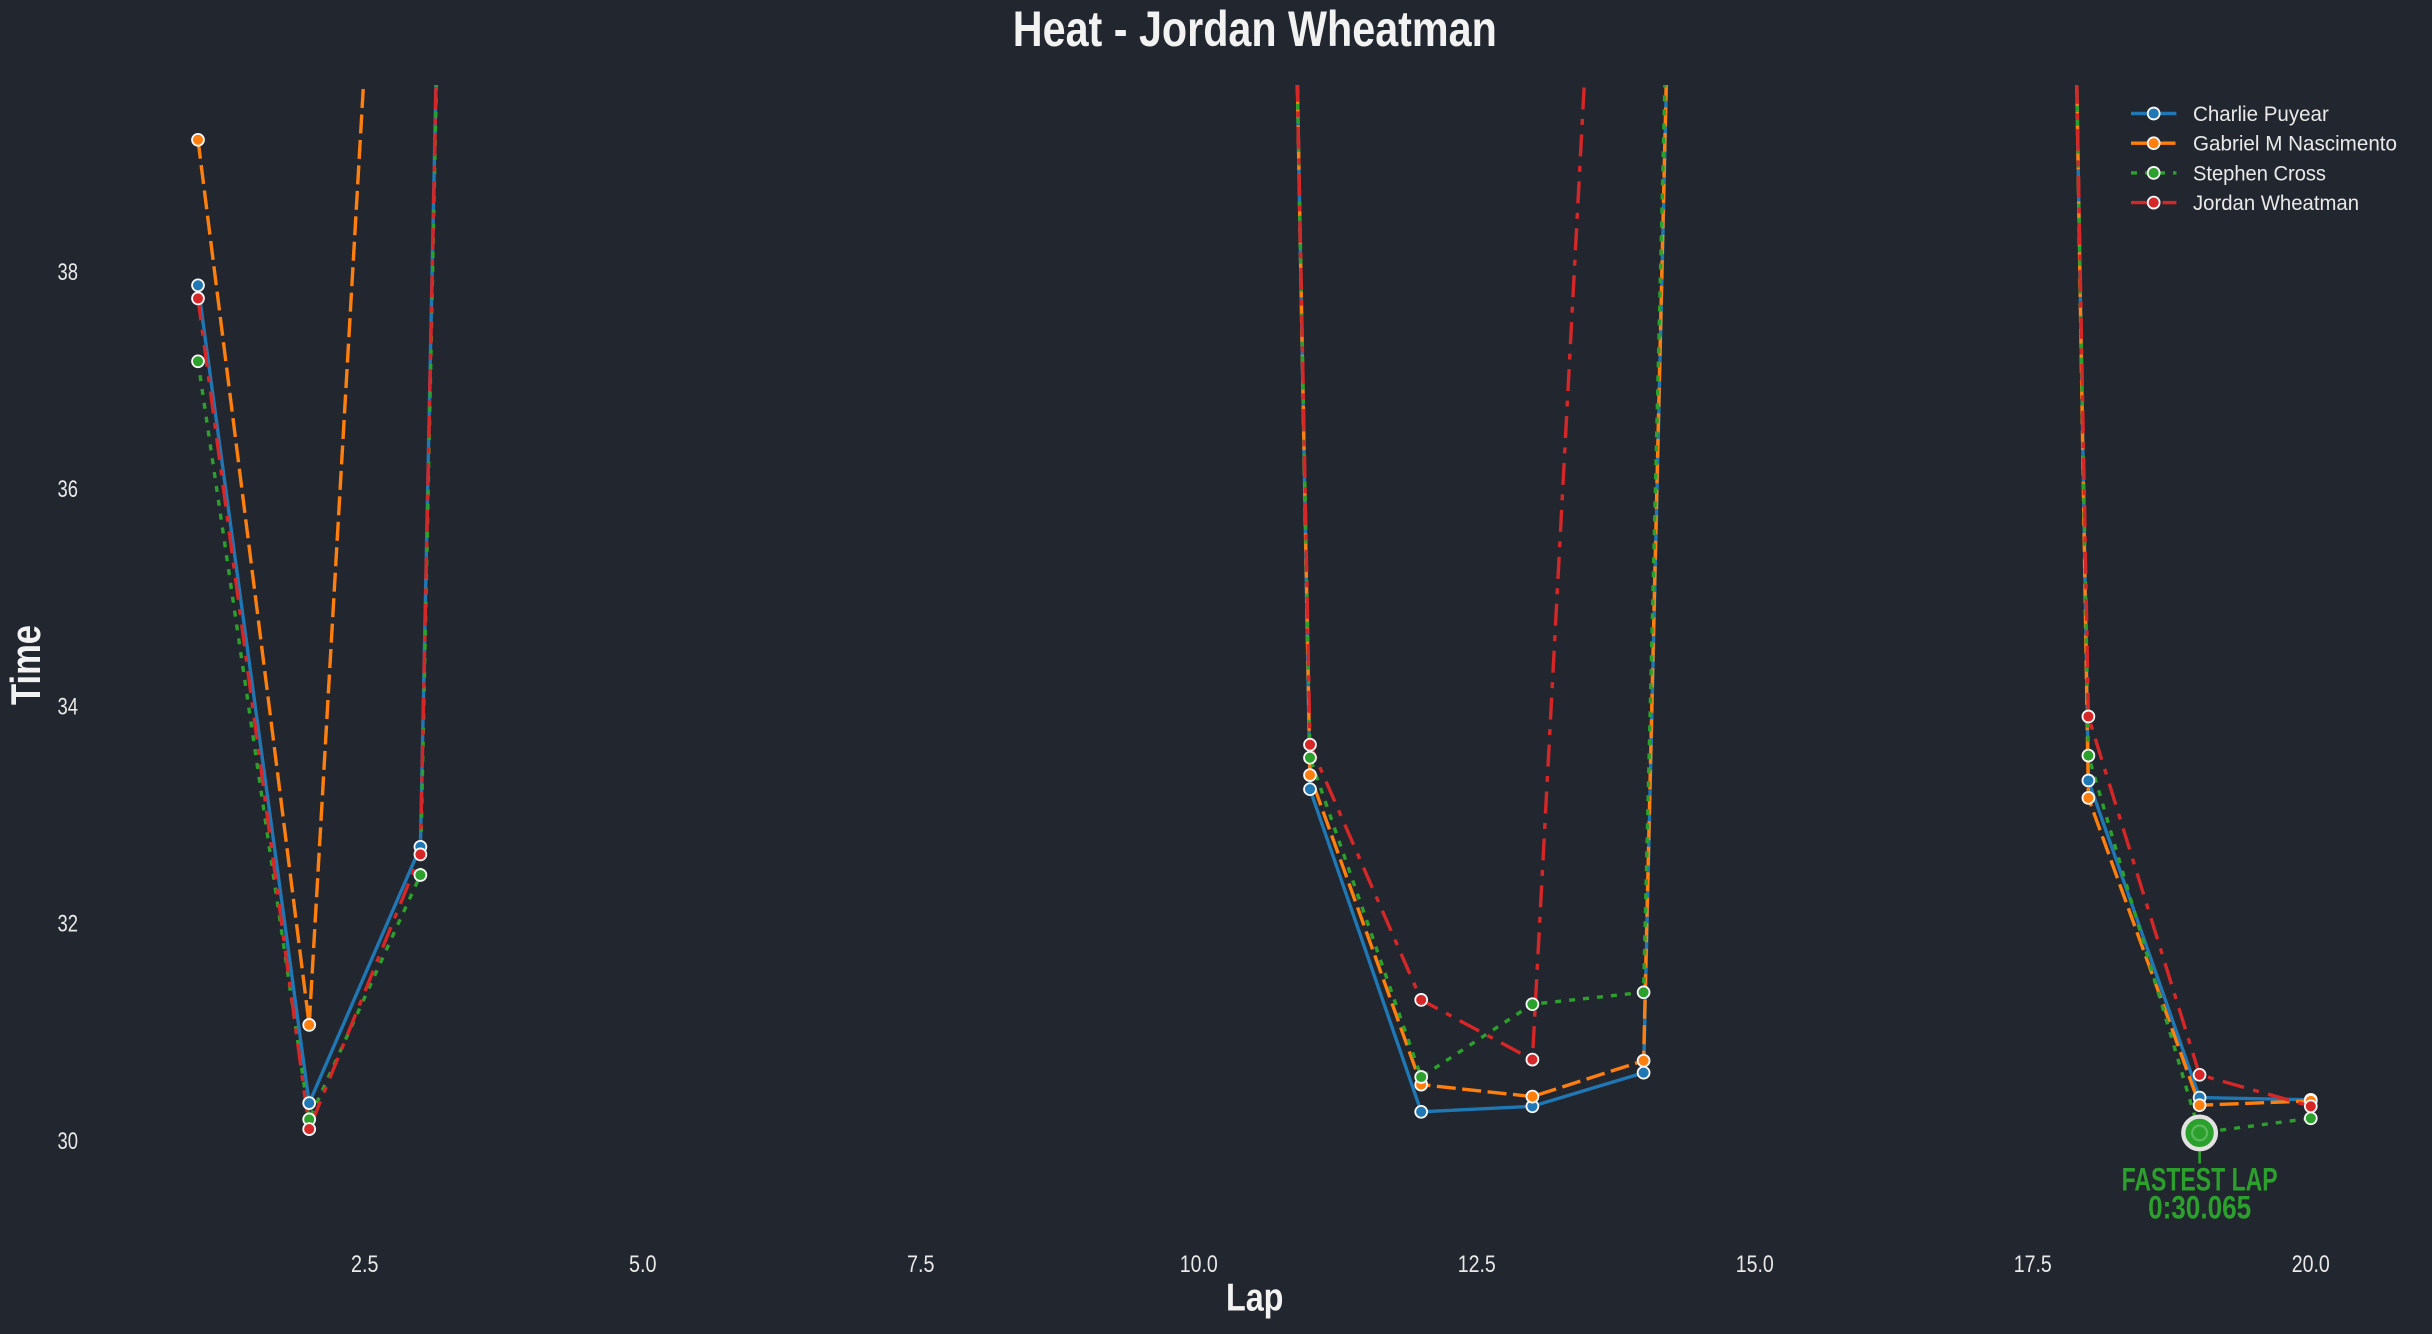  What do you see at coordinates (2033, 1264) in the screenshot?
I see `svg-text: 17.5` at bounding box center [2033, 1264].